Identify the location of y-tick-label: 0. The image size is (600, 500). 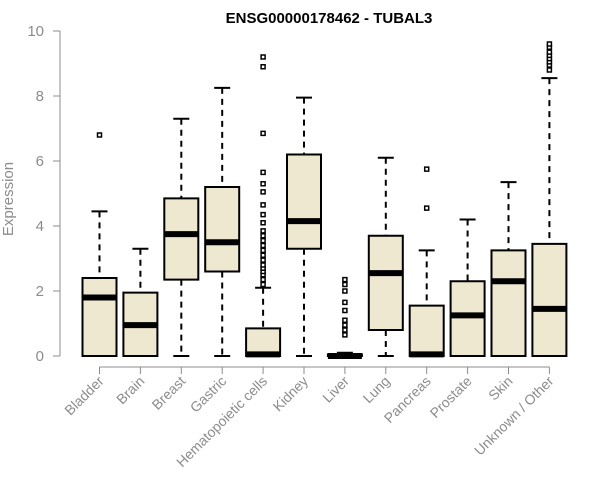
(40, 356).